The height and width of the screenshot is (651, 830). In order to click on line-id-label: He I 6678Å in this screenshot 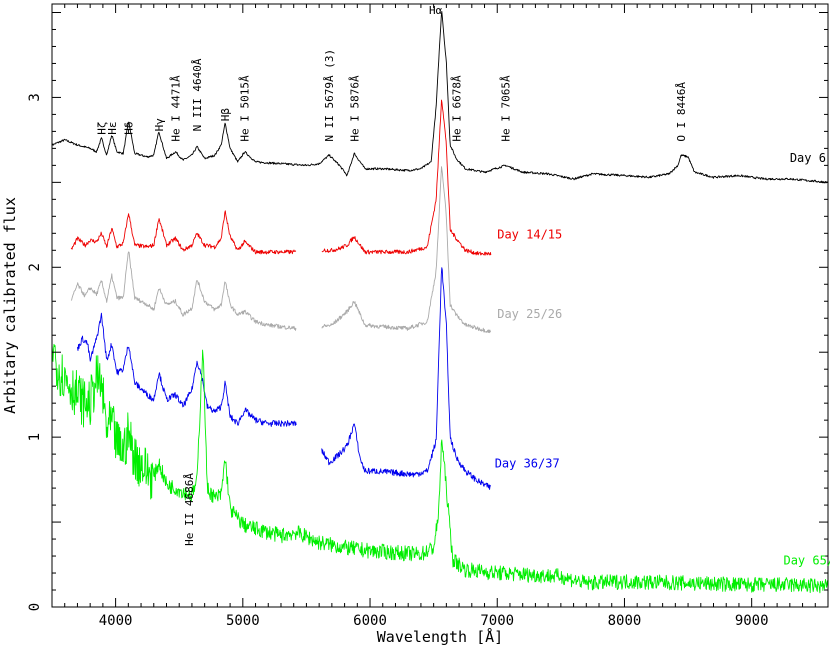, I will do `click(456, 108)`.